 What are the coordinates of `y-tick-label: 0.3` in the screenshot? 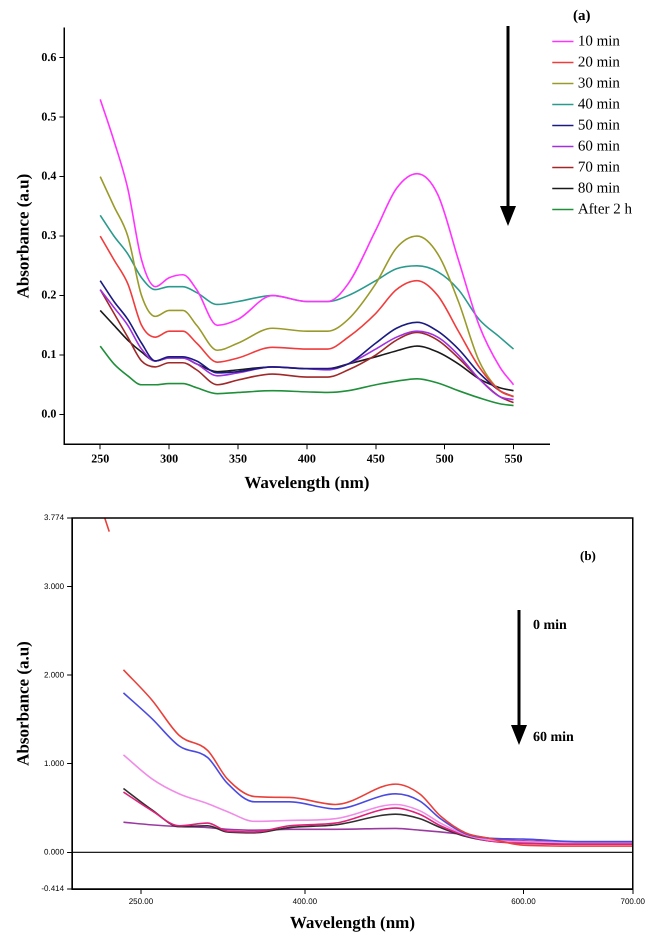 It's located at (48, 235).